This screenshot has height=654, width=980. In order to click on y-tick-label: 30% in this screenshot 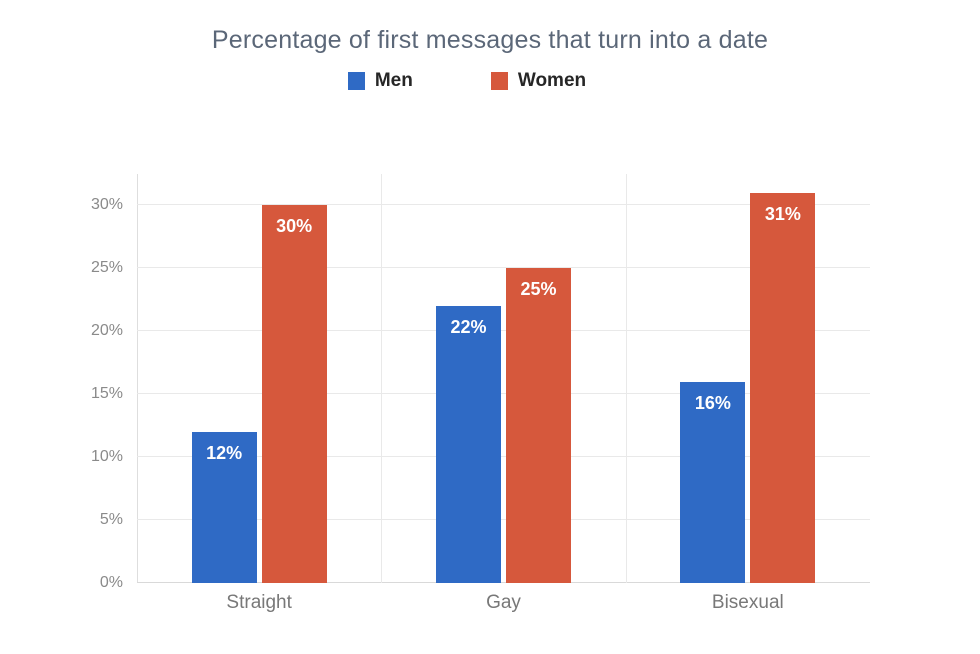, I will do `click(106, 205)`.